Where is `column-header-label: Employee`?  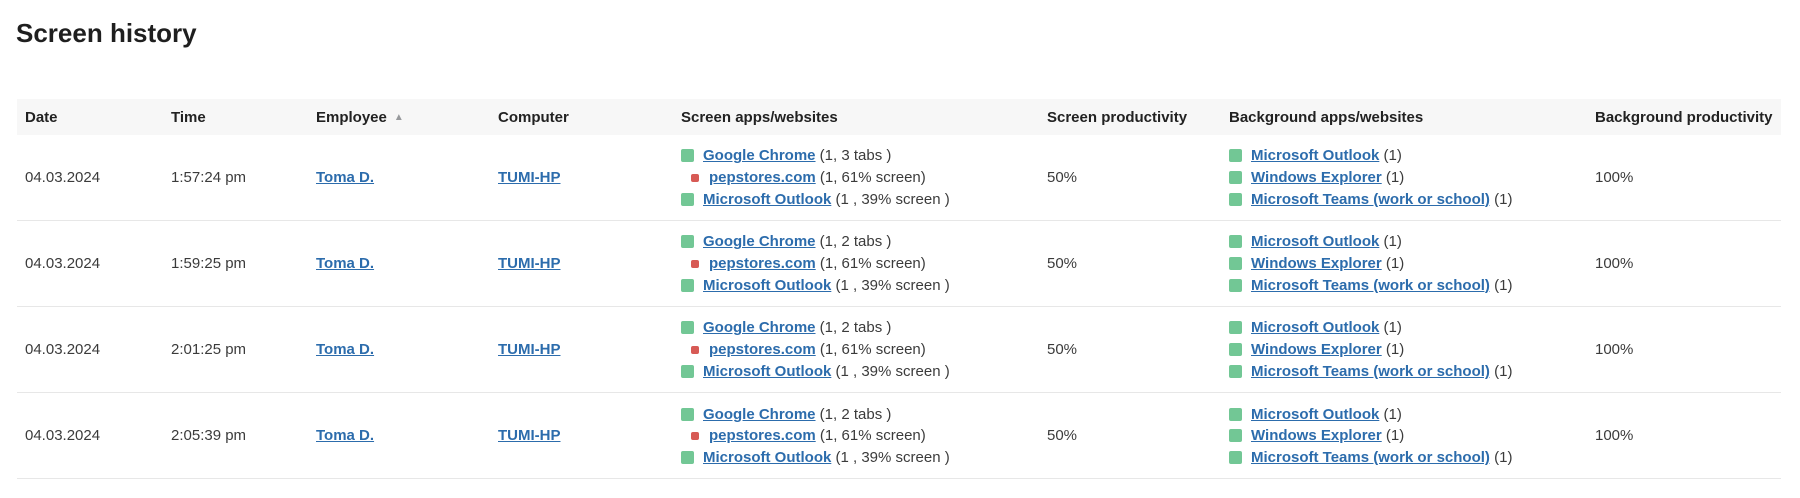
column-header-label: Employee is located at coordinates (351, 117).